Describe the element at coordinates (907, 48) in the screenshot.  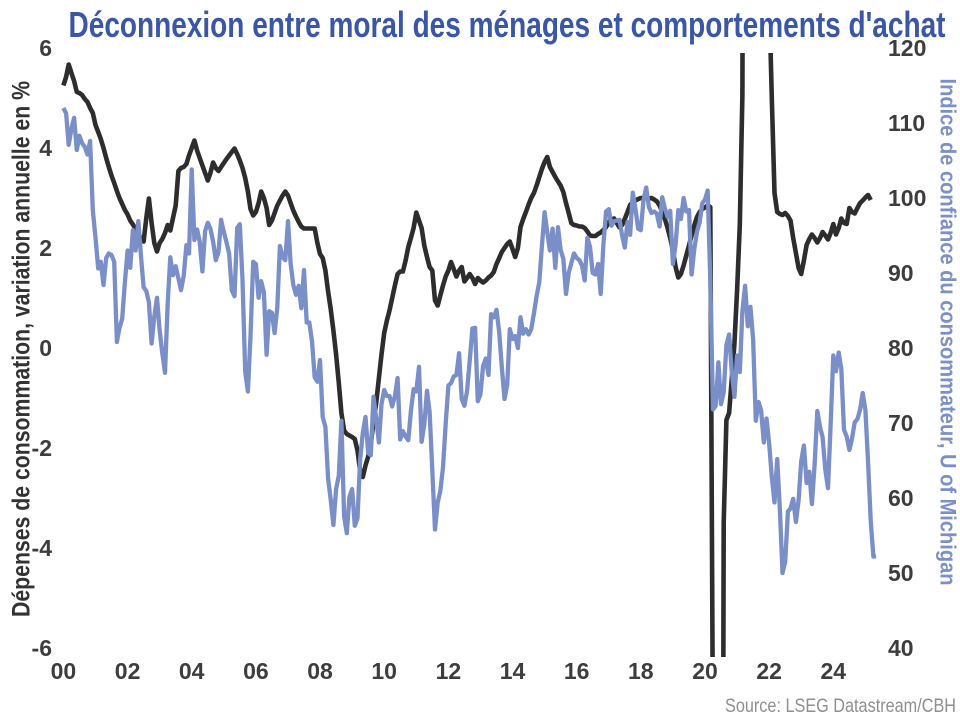
I see `svg-text: 120` at that location.